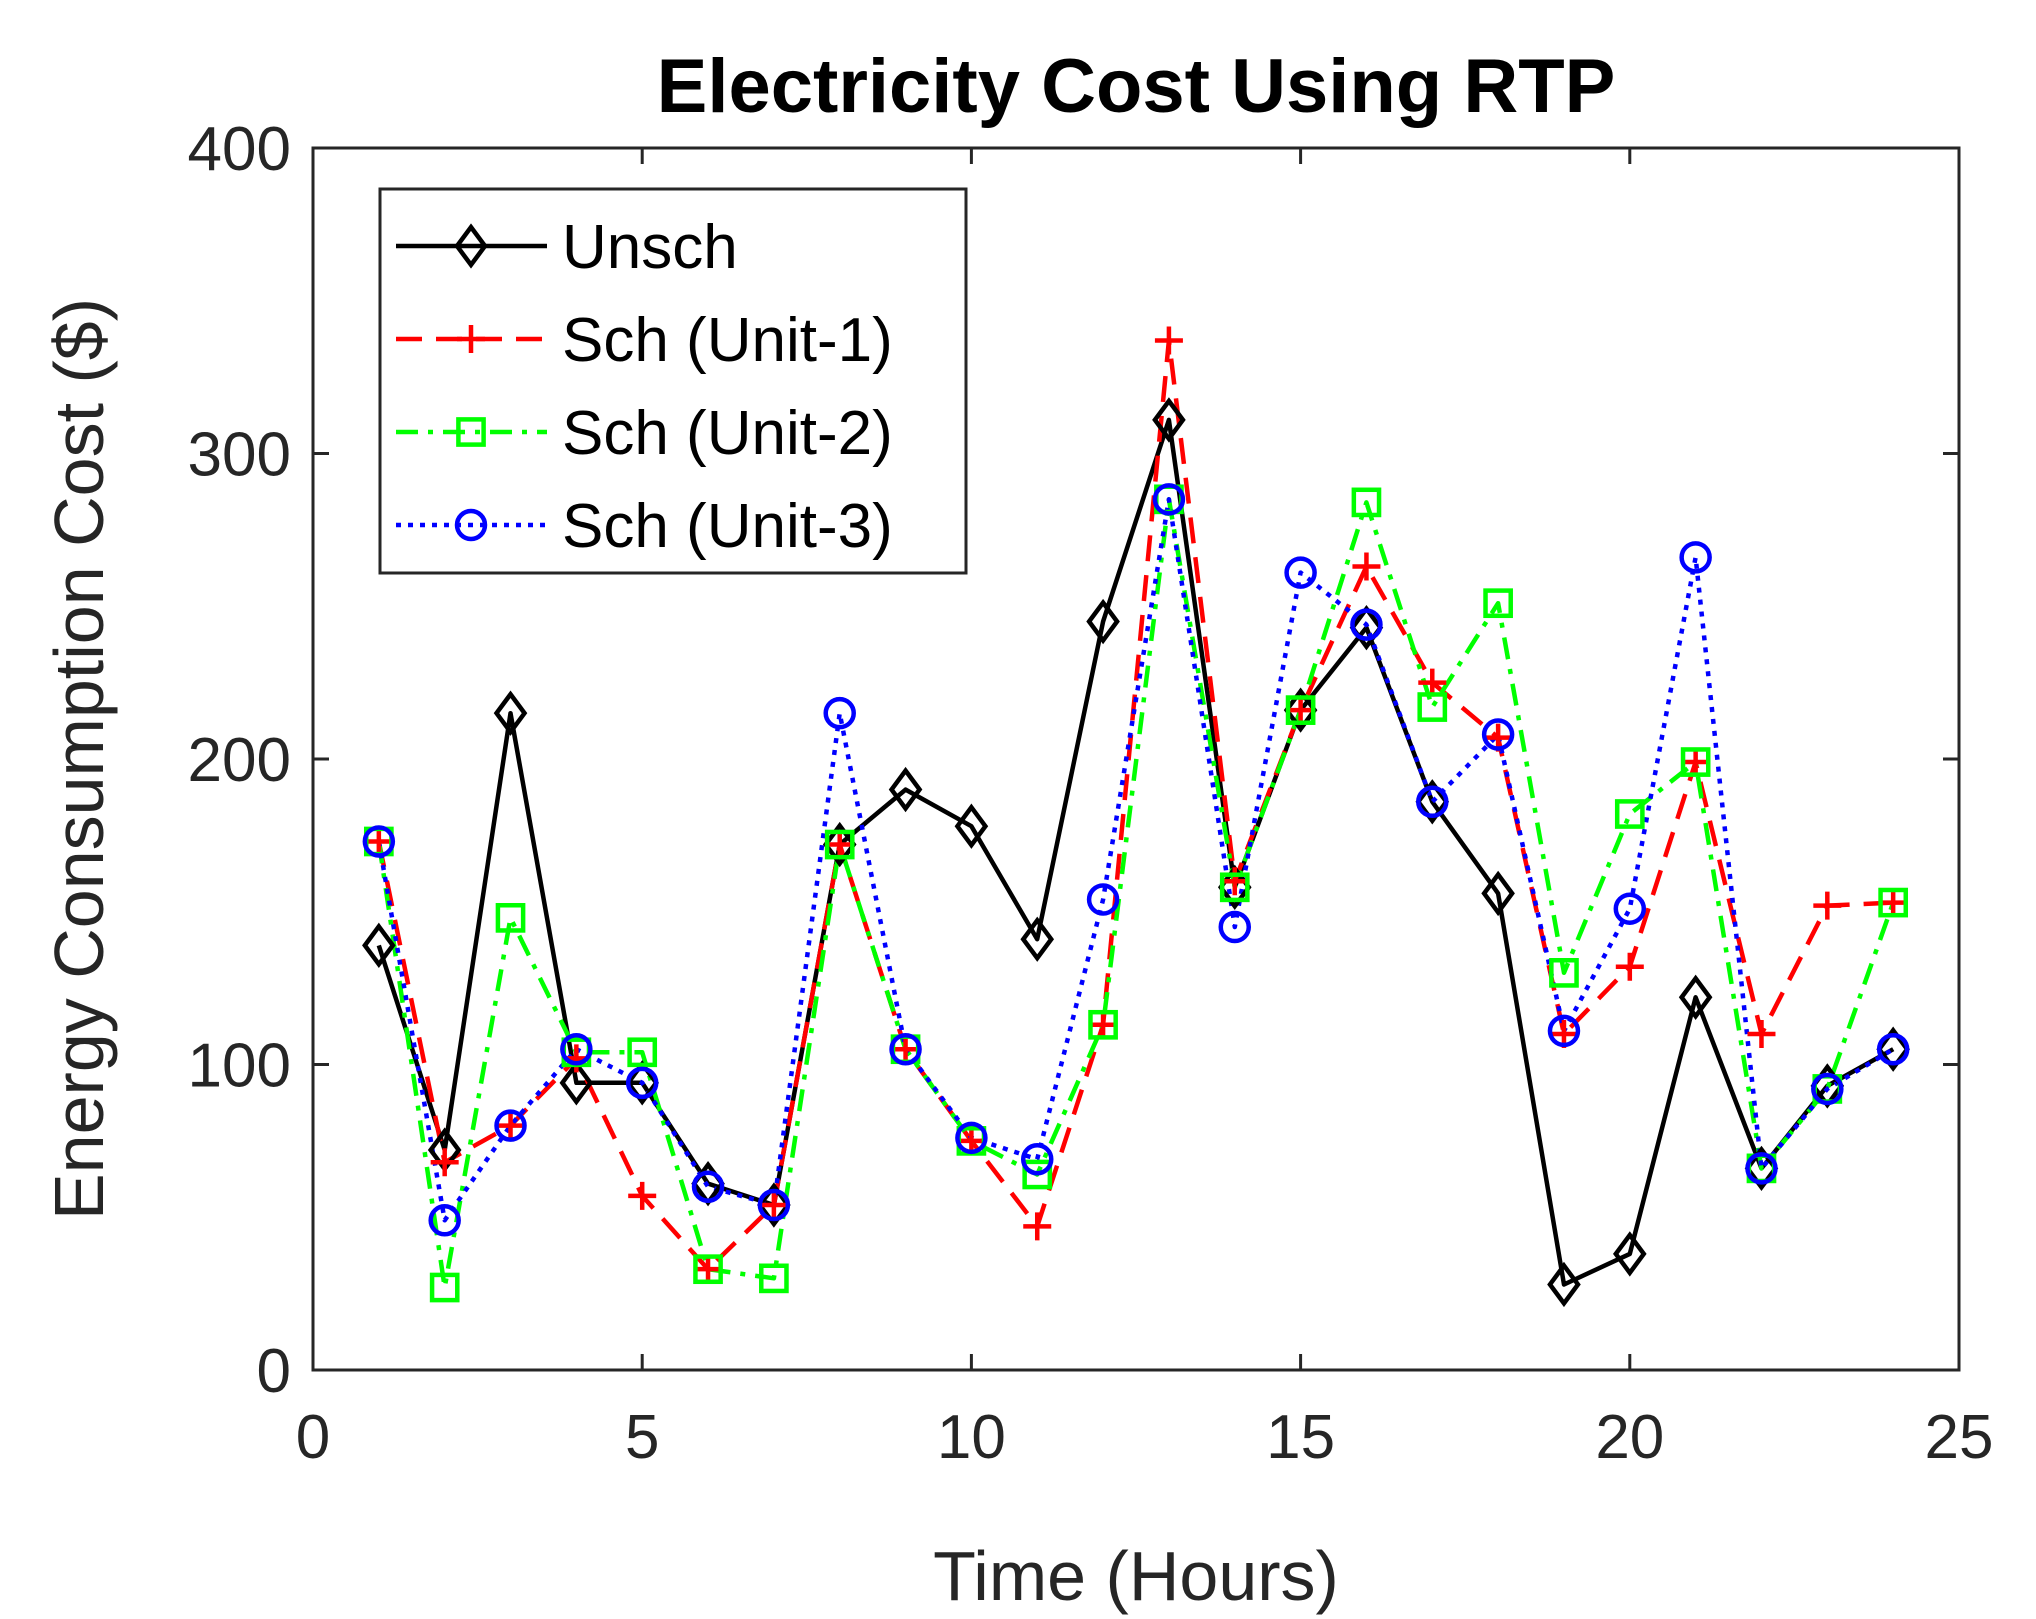 The image size is (2036, 1619). I want to click on x-tick-label: 25, so click(1959, 1437).